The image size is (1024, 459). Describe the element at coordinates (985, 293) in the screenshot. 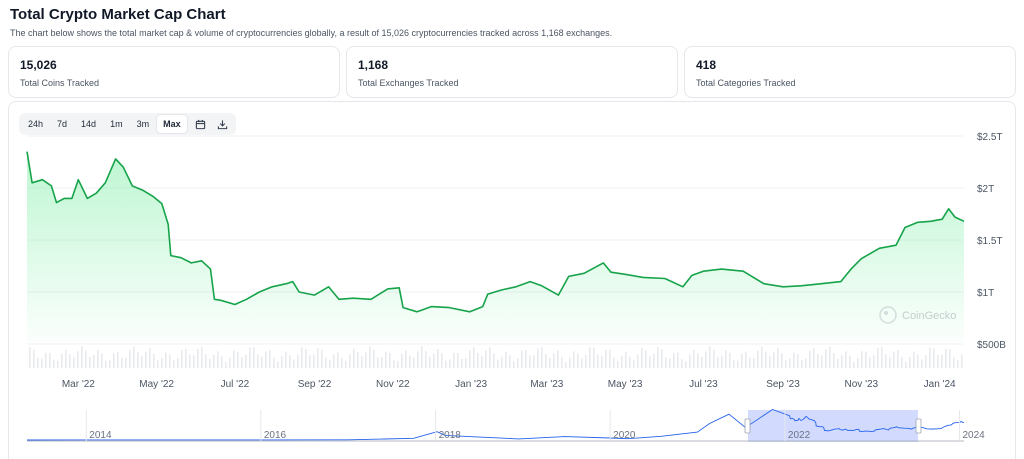

I see `y-tick-label: $1T` at that location.